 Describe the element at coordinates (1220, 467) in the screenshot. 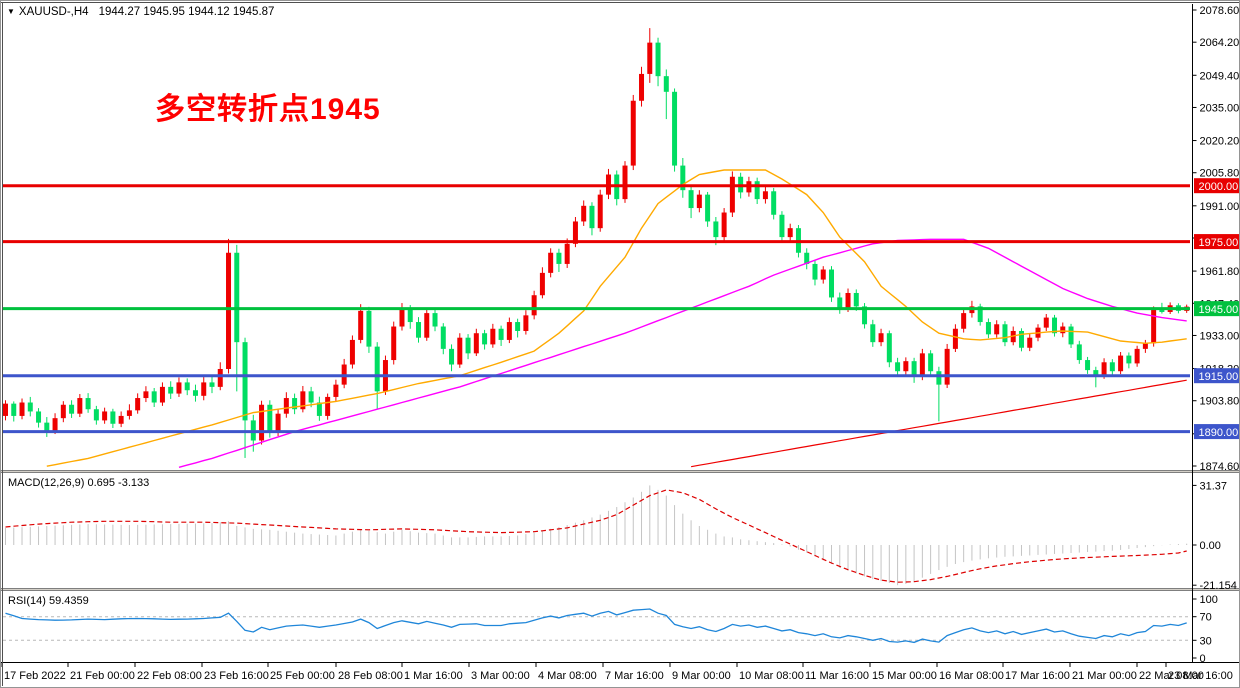

I see `price-tick-label: 1874.60` at that location.